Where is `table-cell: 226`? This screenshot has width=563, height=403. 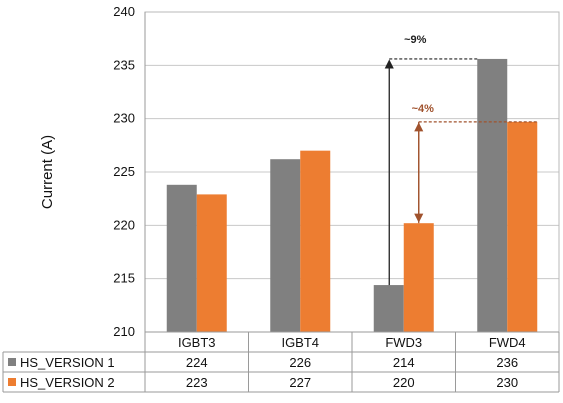
table-cell: 226 is located at coordinates (300, 362).